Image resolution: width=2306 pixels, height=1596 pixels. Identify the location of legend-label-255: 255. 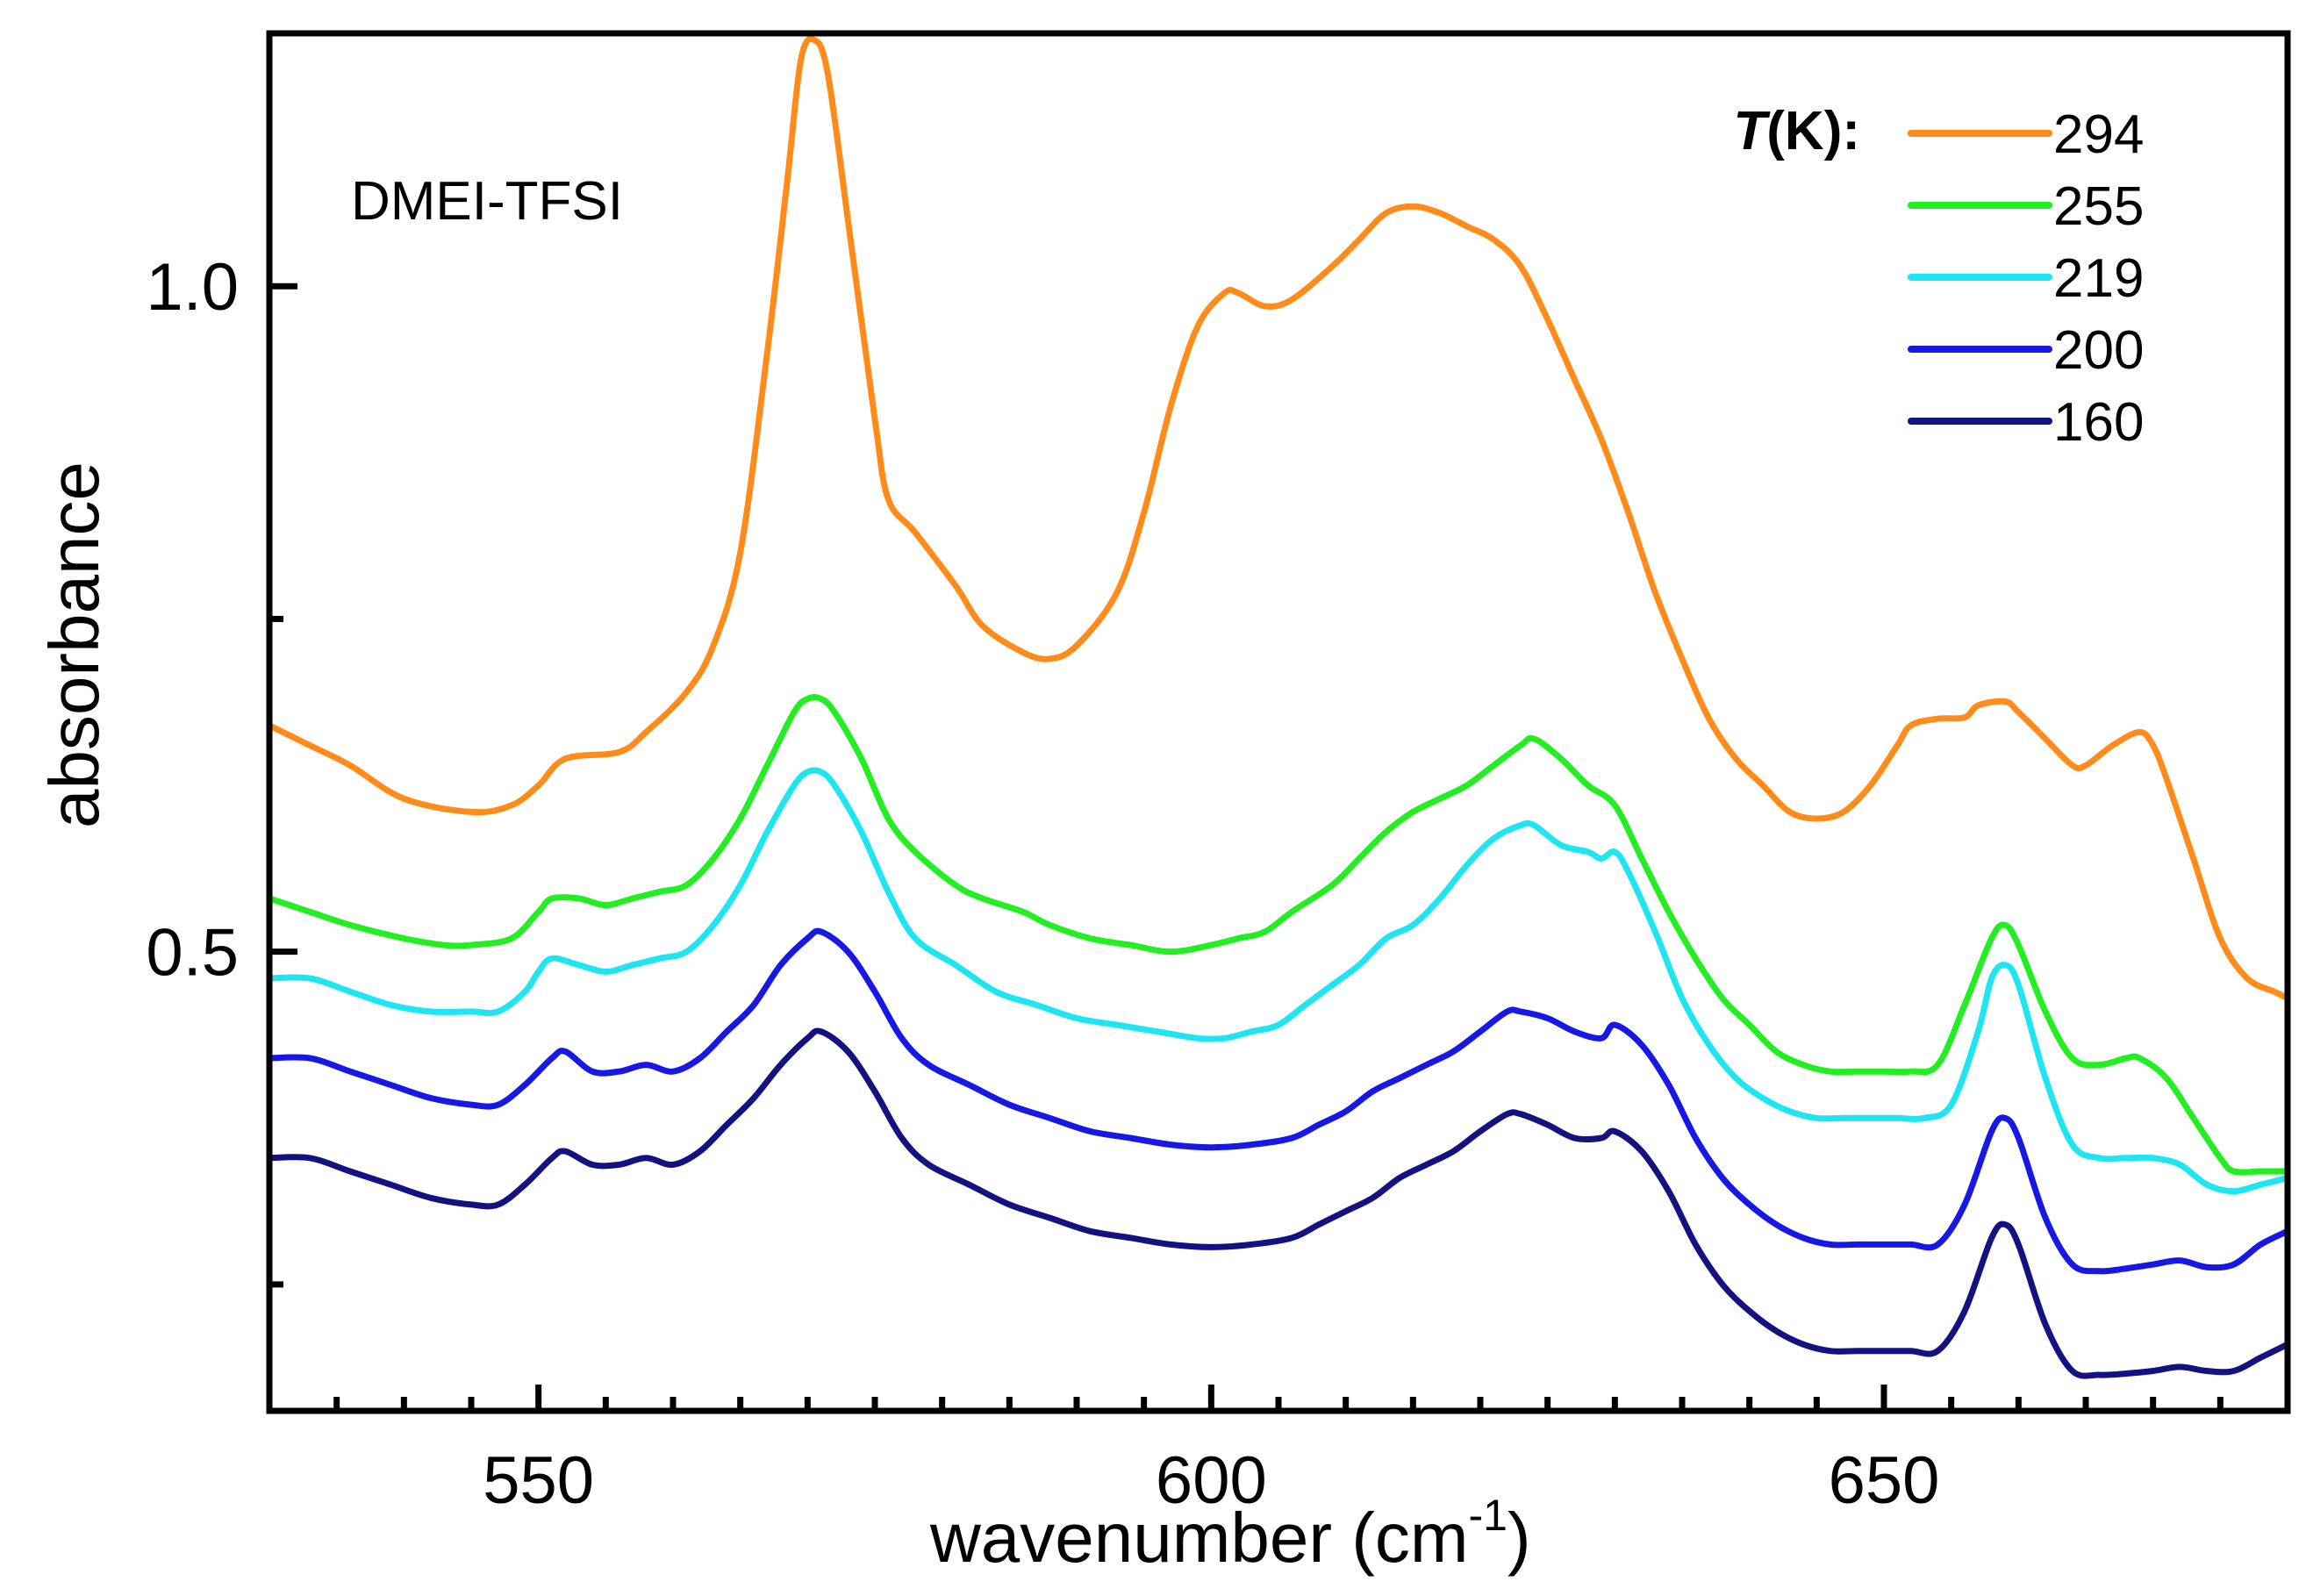
(2098, 206).